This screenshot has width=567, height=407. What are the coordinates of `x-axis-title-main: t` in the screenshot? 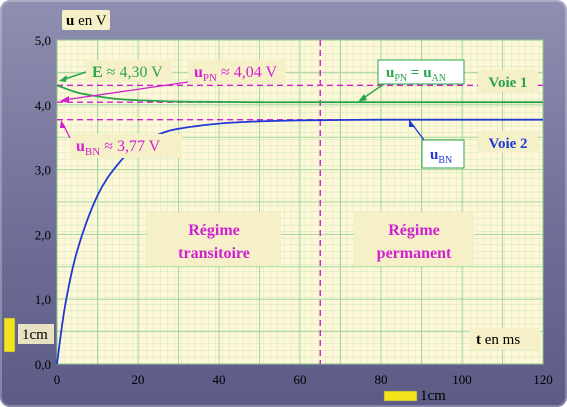 It's located at (478, 340).